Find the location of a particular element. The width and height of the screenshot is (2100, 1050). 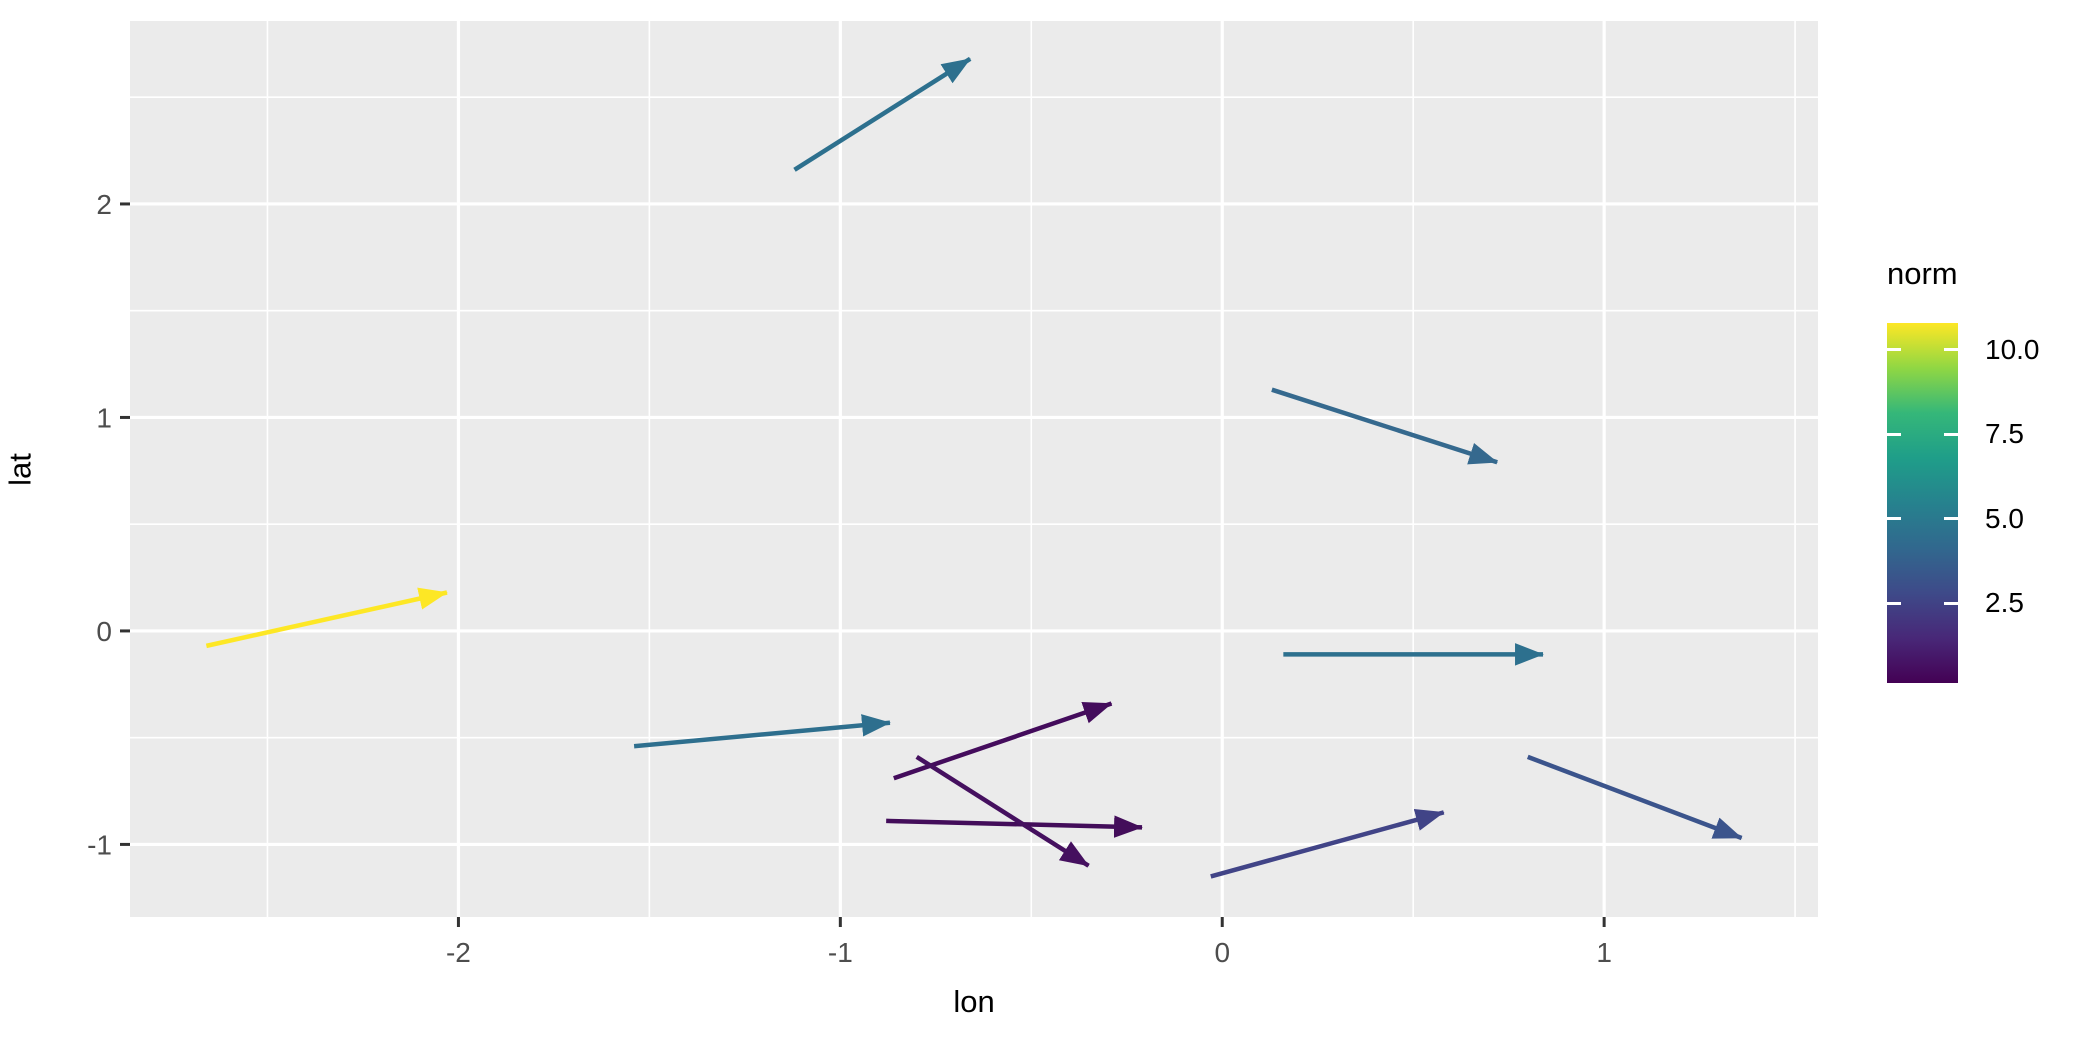

x-axis-title: lon is located at coordinates (974, 1001).